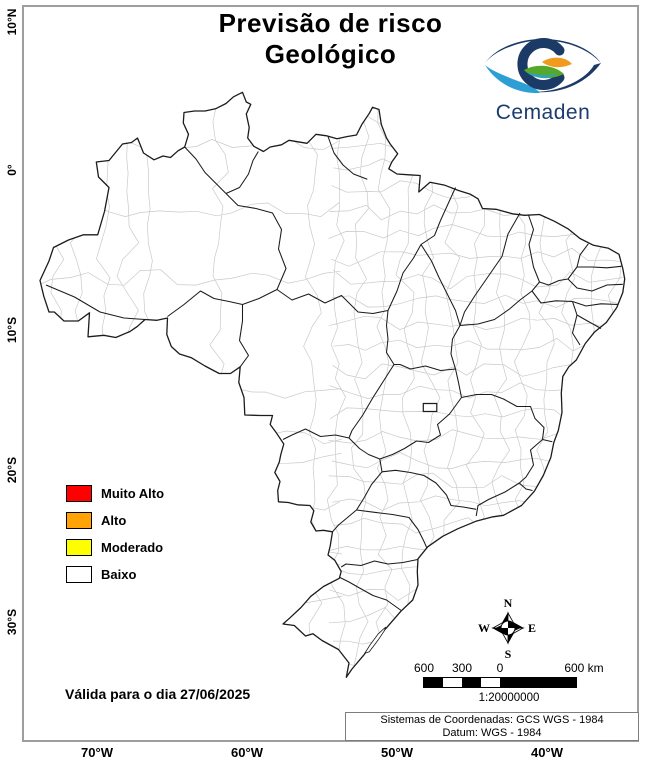 The image size is (651, 768). I want to click on legend-label-alto: Alto, so click(114, 520).